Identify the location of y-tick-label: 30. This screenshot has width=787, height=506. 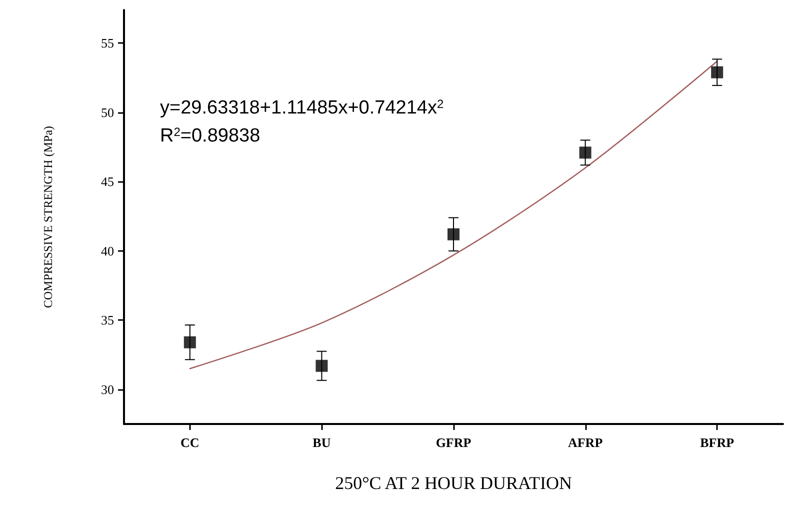
(107, 389).